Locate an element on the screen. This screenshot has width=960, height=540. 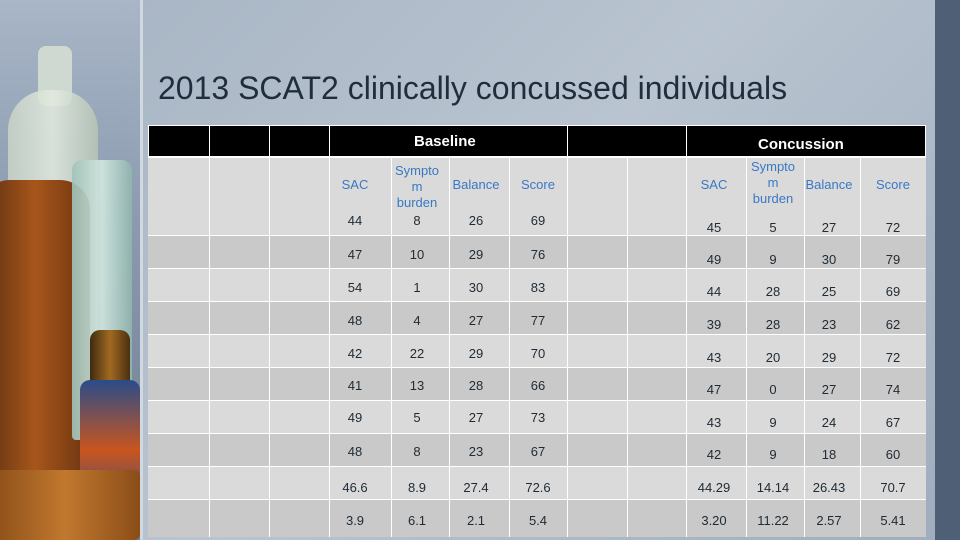
concussion-cell: 20 is located at coordinates (773, 357).